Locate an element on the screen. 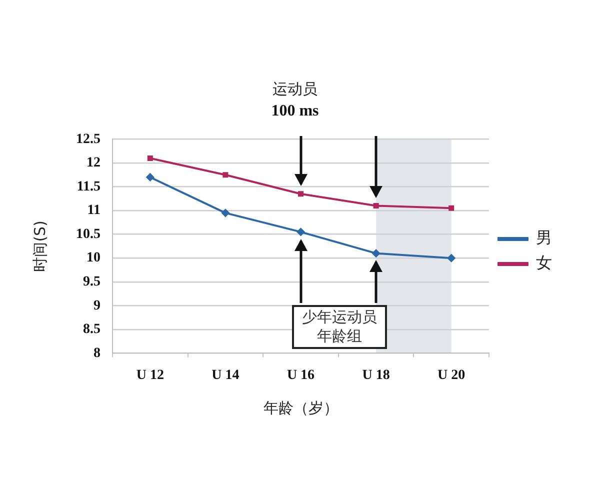  x-tick-label: U 14 is located at coordinates (226, 376).